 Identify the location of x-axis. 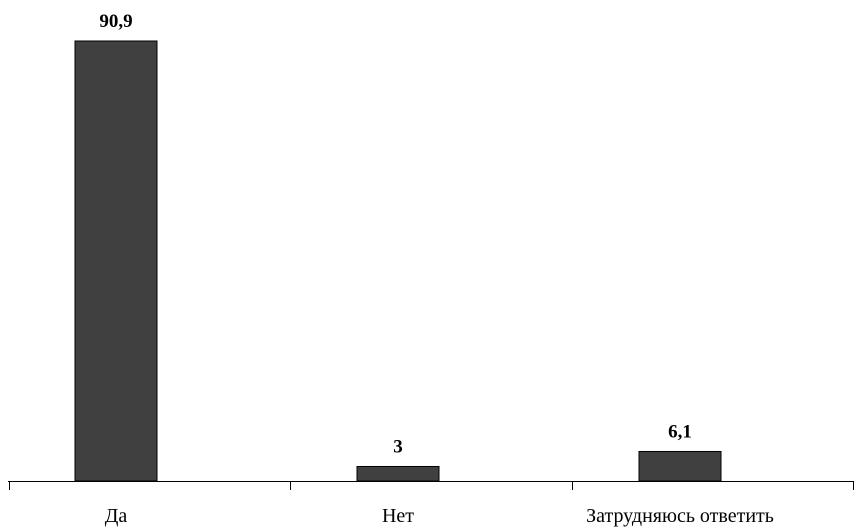
(431, 485).